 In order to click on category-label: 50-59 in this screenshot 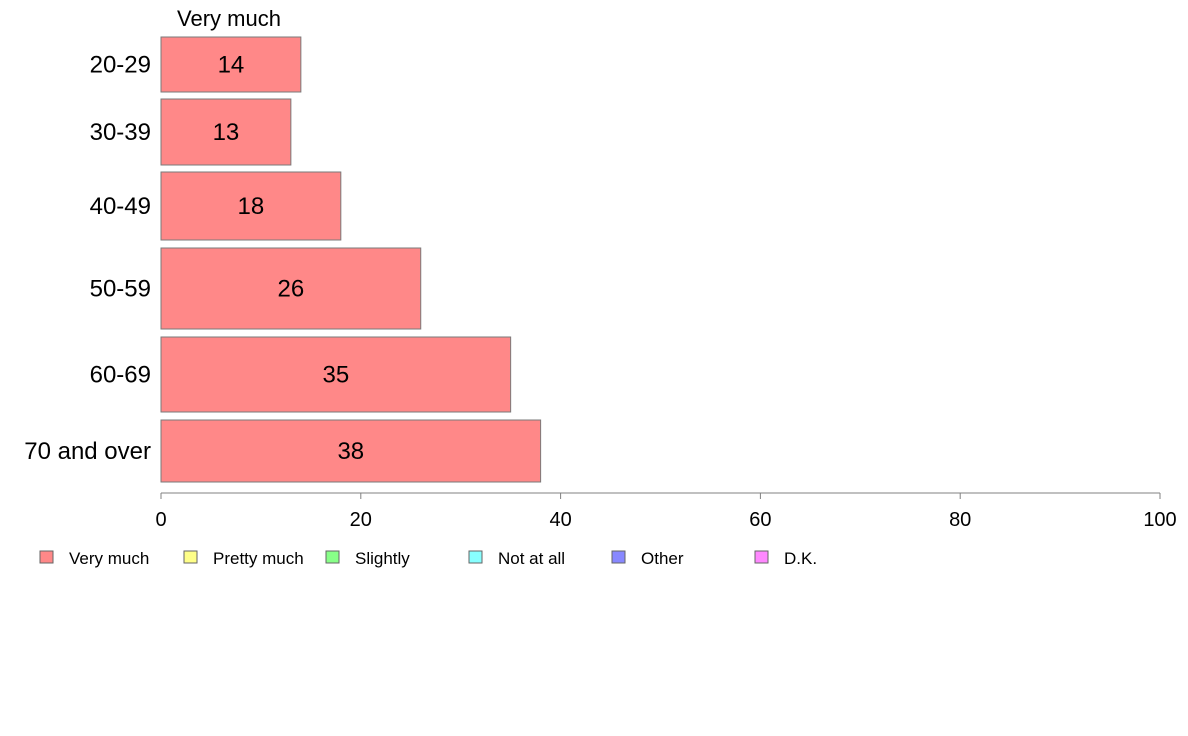, I will do `click(120, 289)`.